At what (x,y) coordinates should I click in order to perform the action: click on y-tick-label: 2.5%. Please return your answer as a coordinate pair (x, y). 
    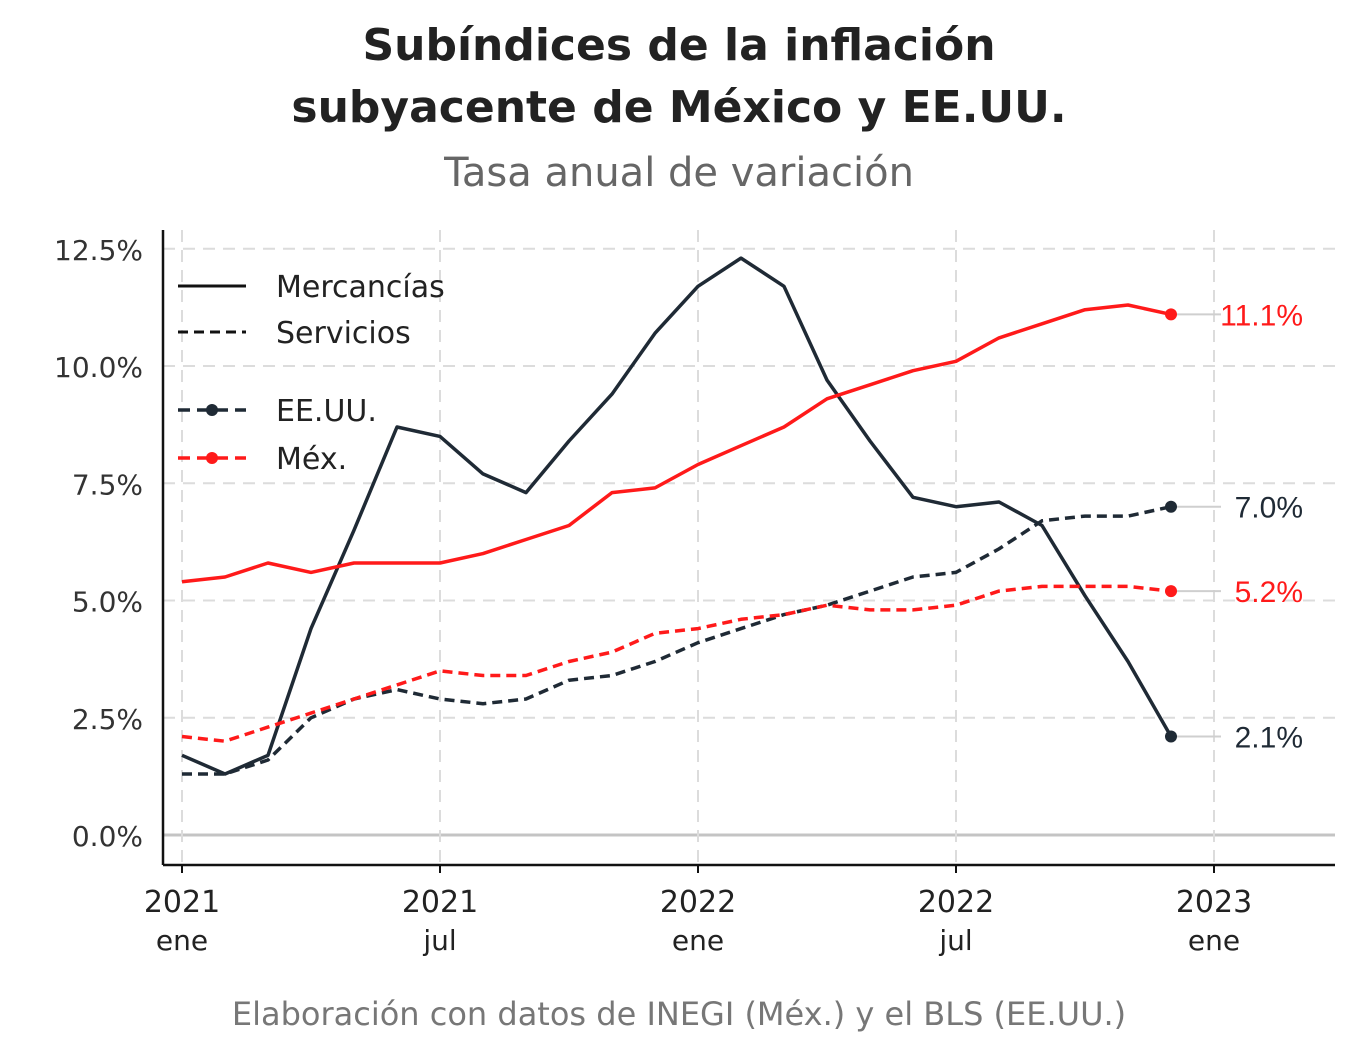
    Looking at the image, I should click on (107, 719).